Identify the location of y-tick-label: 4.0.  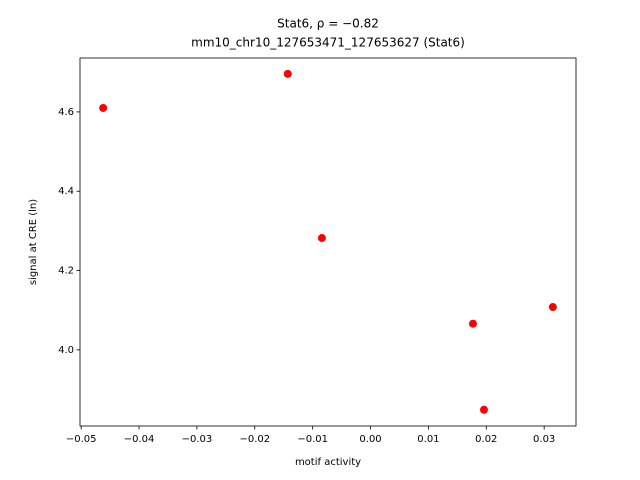
(66, 350).